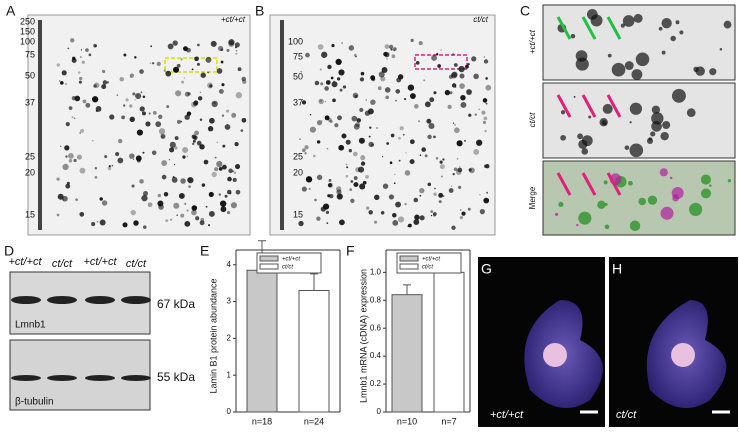 Image resolution: width=740 pixels, height=434 pixels. What do you see at coordinates (295, 41) in the screenshot?
I see `marker-label: 100` at bounding box center [295, 41].